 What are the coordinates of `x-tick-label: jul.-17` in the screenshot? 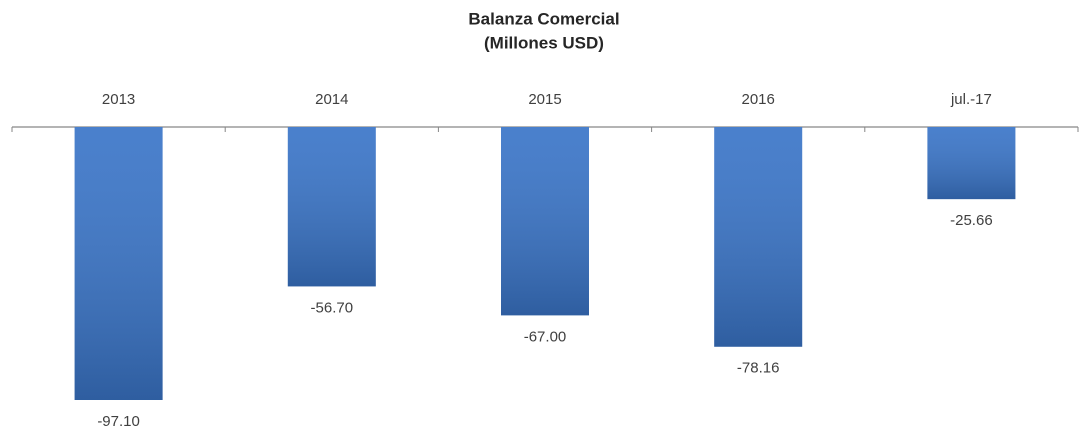 It's located at (971, 99).